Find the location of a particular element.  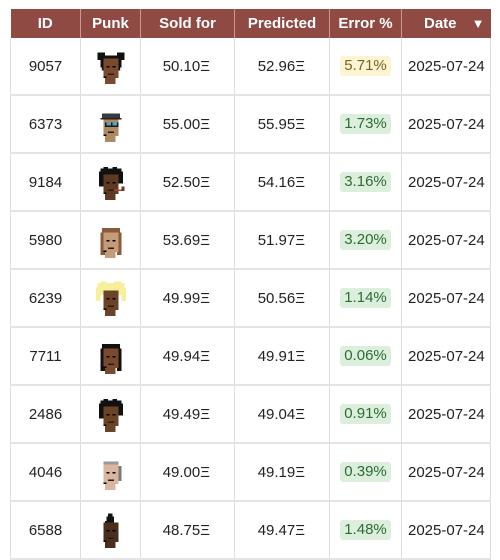

cell-predicted: 54.16Ξ is located at coordinates (282, 182).